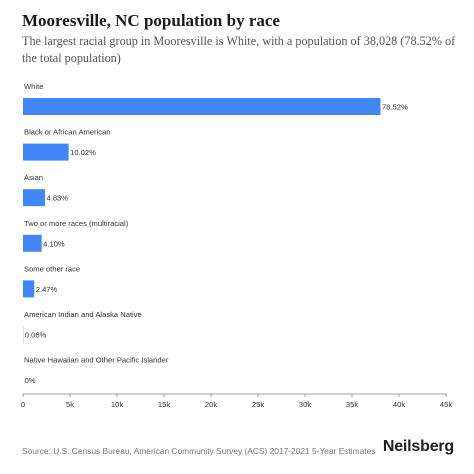 This screenshot has width=474, height=474. What do you see at coordinates (117, 404) in the screenshot?
I see `x-tick-label: 10k` at bounding box center [117, 404].